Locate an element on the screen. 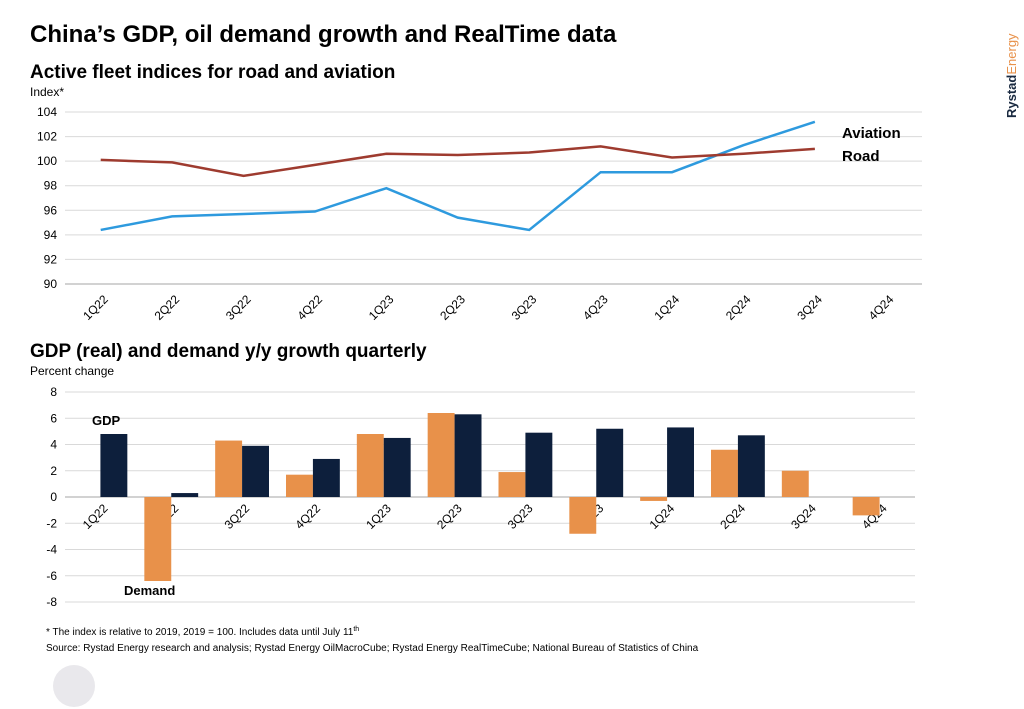 Image resolution: width=1024 pixels, height=709 pixels. decor-circle is located at coordinates (74, 686).